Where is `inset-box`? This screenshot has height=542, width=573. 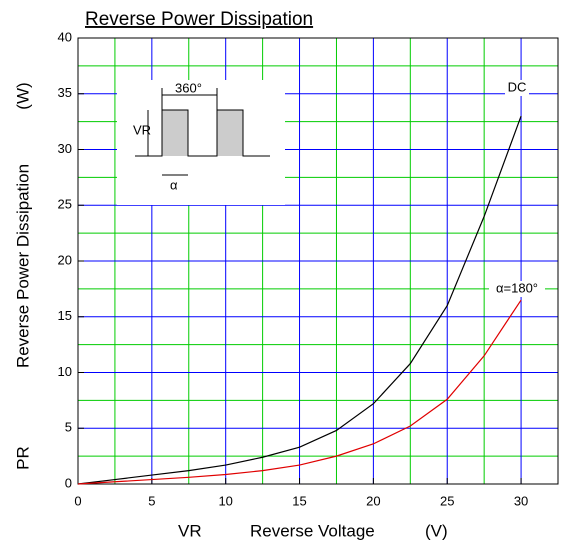
inset-box is located at coordinates (201, 142).